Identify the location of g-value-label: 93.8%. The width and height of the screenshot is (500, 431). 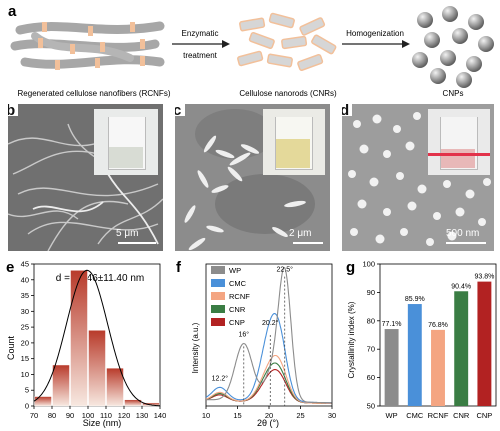
(484, 277).